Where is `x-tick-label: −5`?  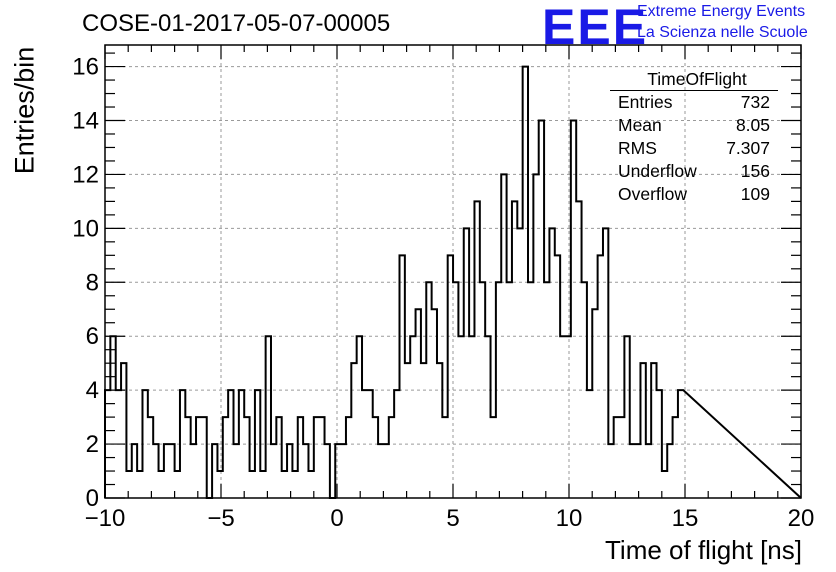
x-tick-label: −5 is located at coordinates (220, 518).